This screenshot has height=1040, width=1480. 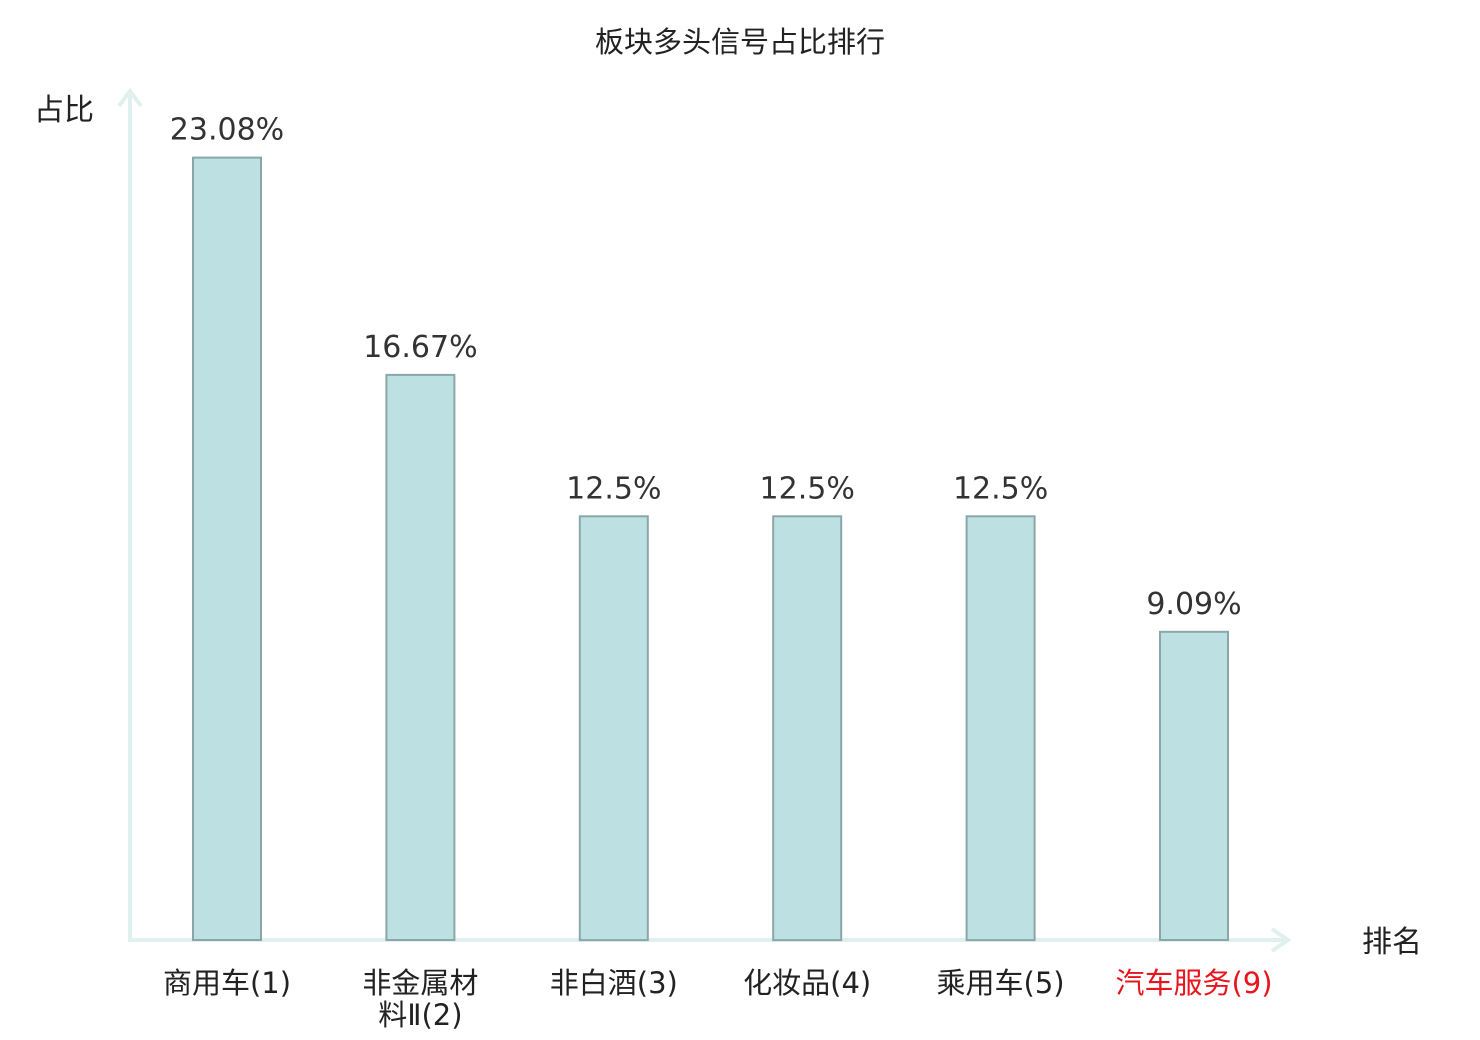 I want to click on value-label-4: 12.5%, so click(x=807, y=488).